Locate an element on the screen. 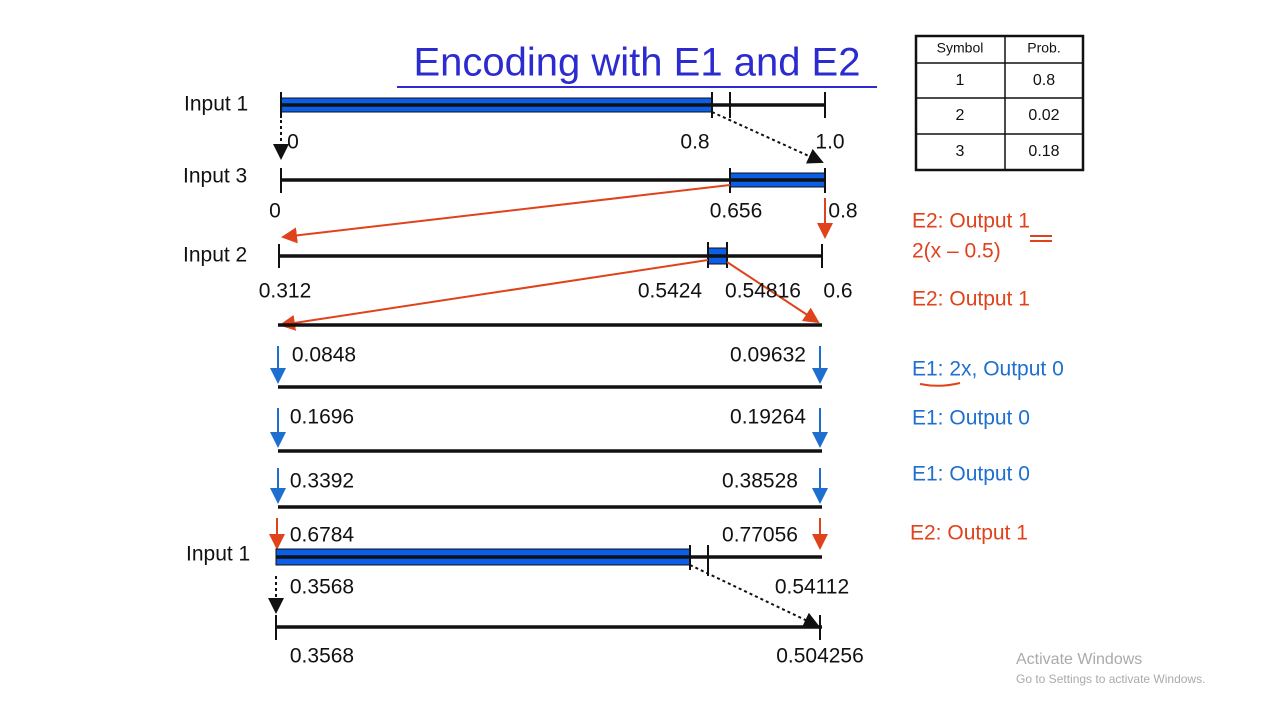  table-cell: 0.8 is located at coordinates (1044, 80).